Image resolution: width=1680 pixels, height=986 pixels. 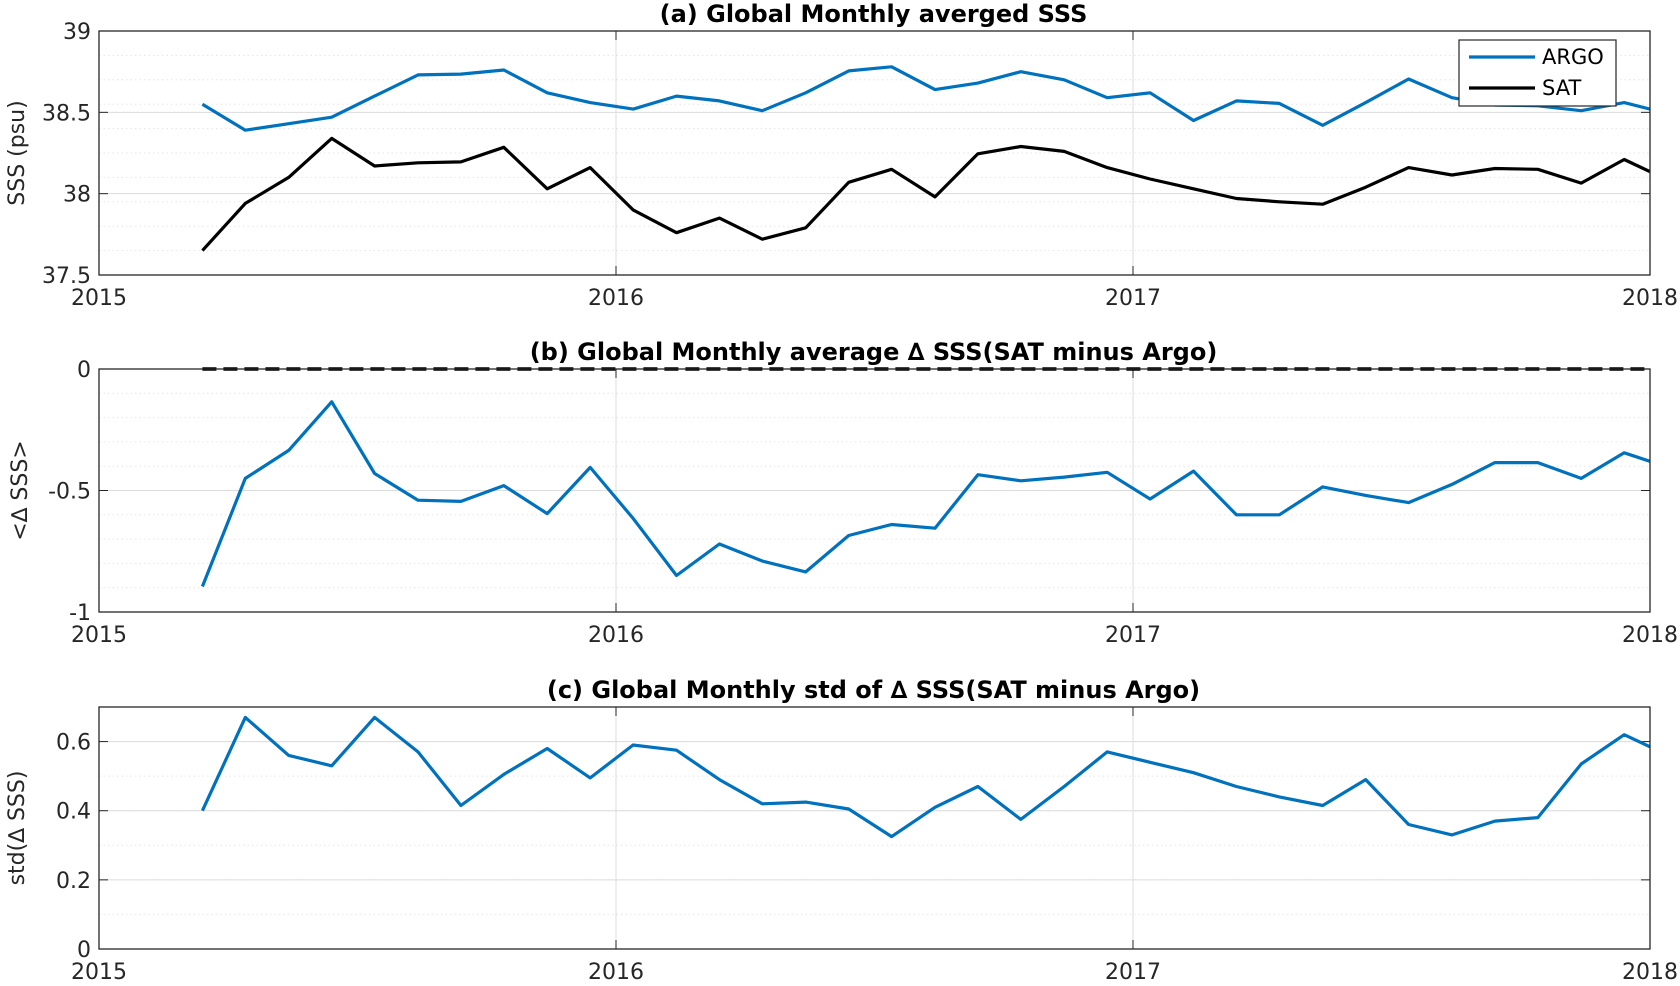 I want to click on panel-a-y-tick-label: 38.5, so click(x=66, y=113).